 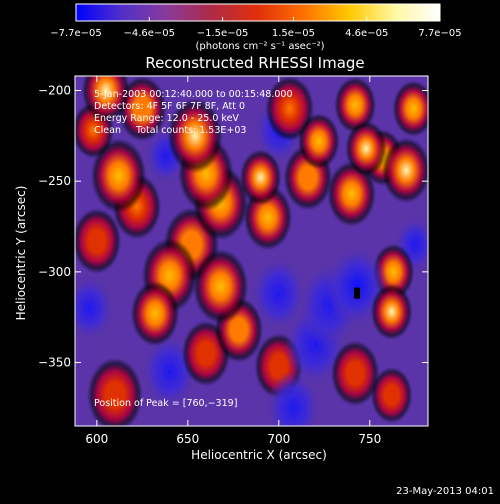 What do you see at coordinates (357, 293) in the screenshot?
I see `minimum-marker` at bounding box center [357, 293].